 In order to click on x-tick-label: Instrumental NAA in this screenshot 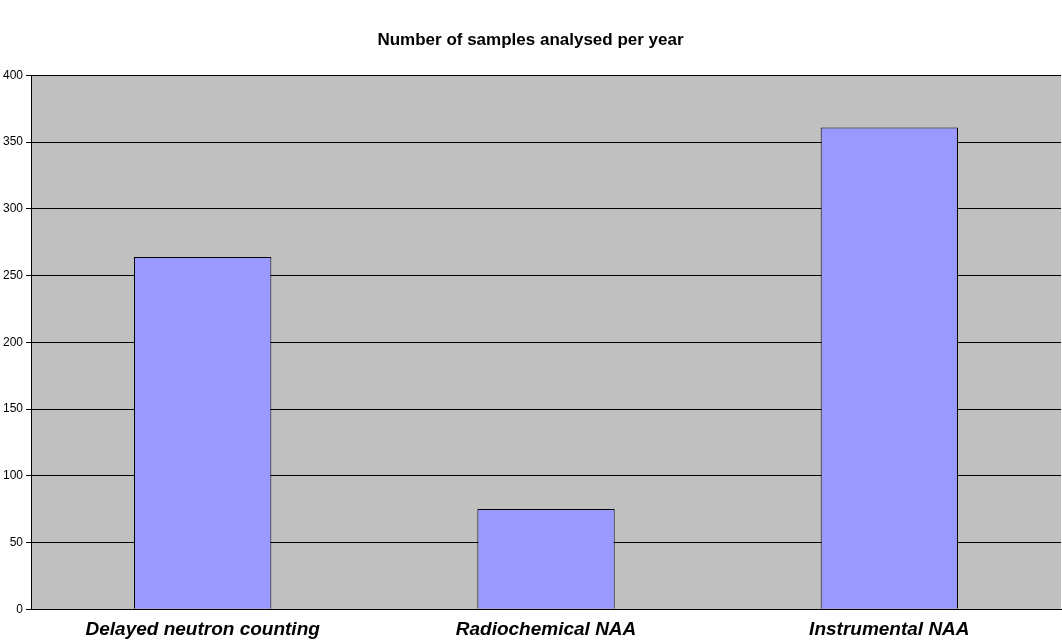, I will do `click(889, 628)`.